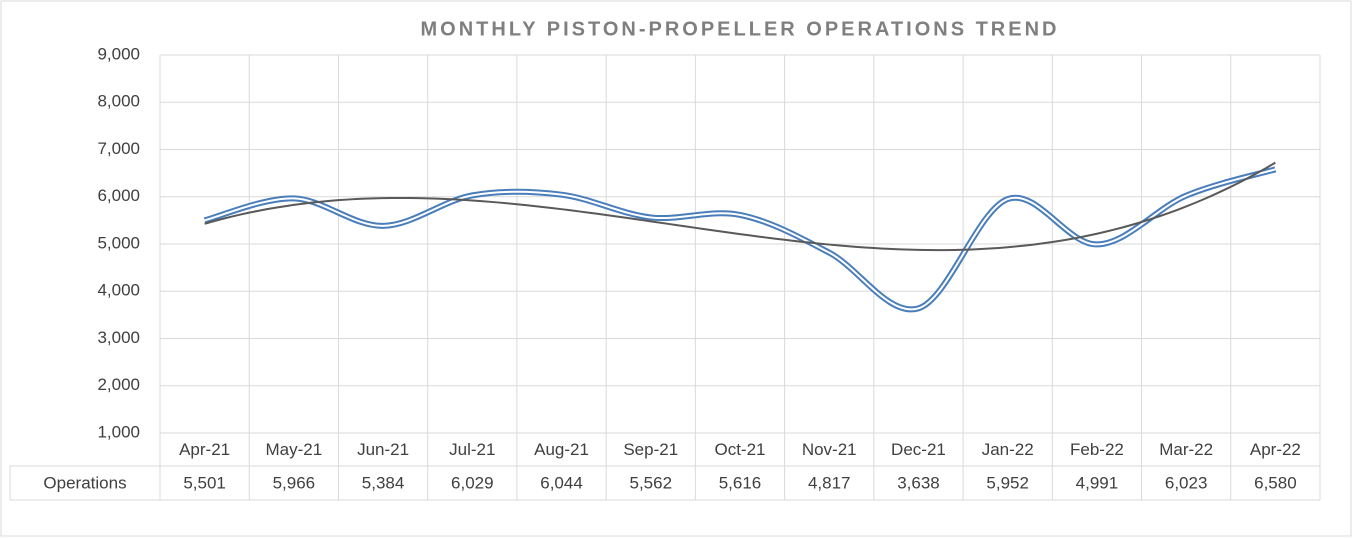 Image resolution: width=1353 pixels, height=538 pixels. Describe the element at coordinates (650, 449) in the screenshot. I see `x-tick-label: Sep-21` at that location.